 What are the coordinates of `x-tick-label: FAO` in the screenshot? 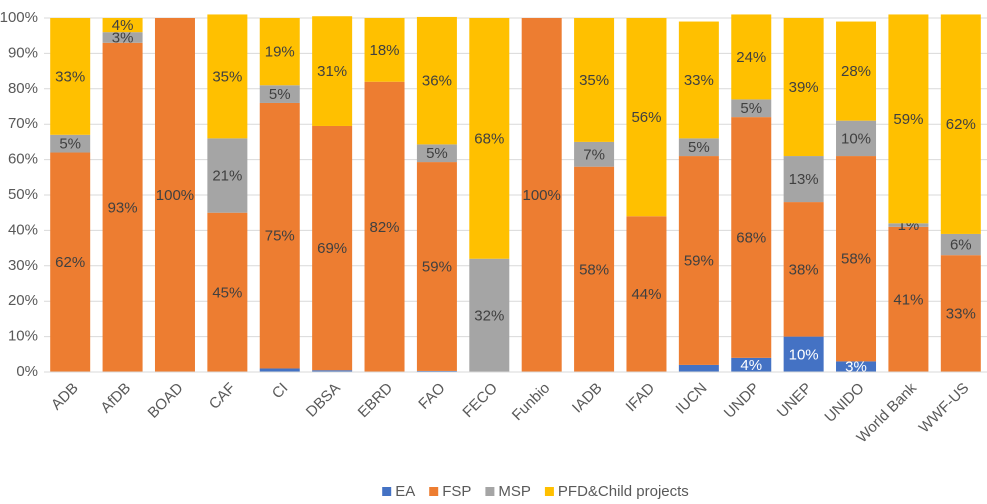 It's located at (431, 396).